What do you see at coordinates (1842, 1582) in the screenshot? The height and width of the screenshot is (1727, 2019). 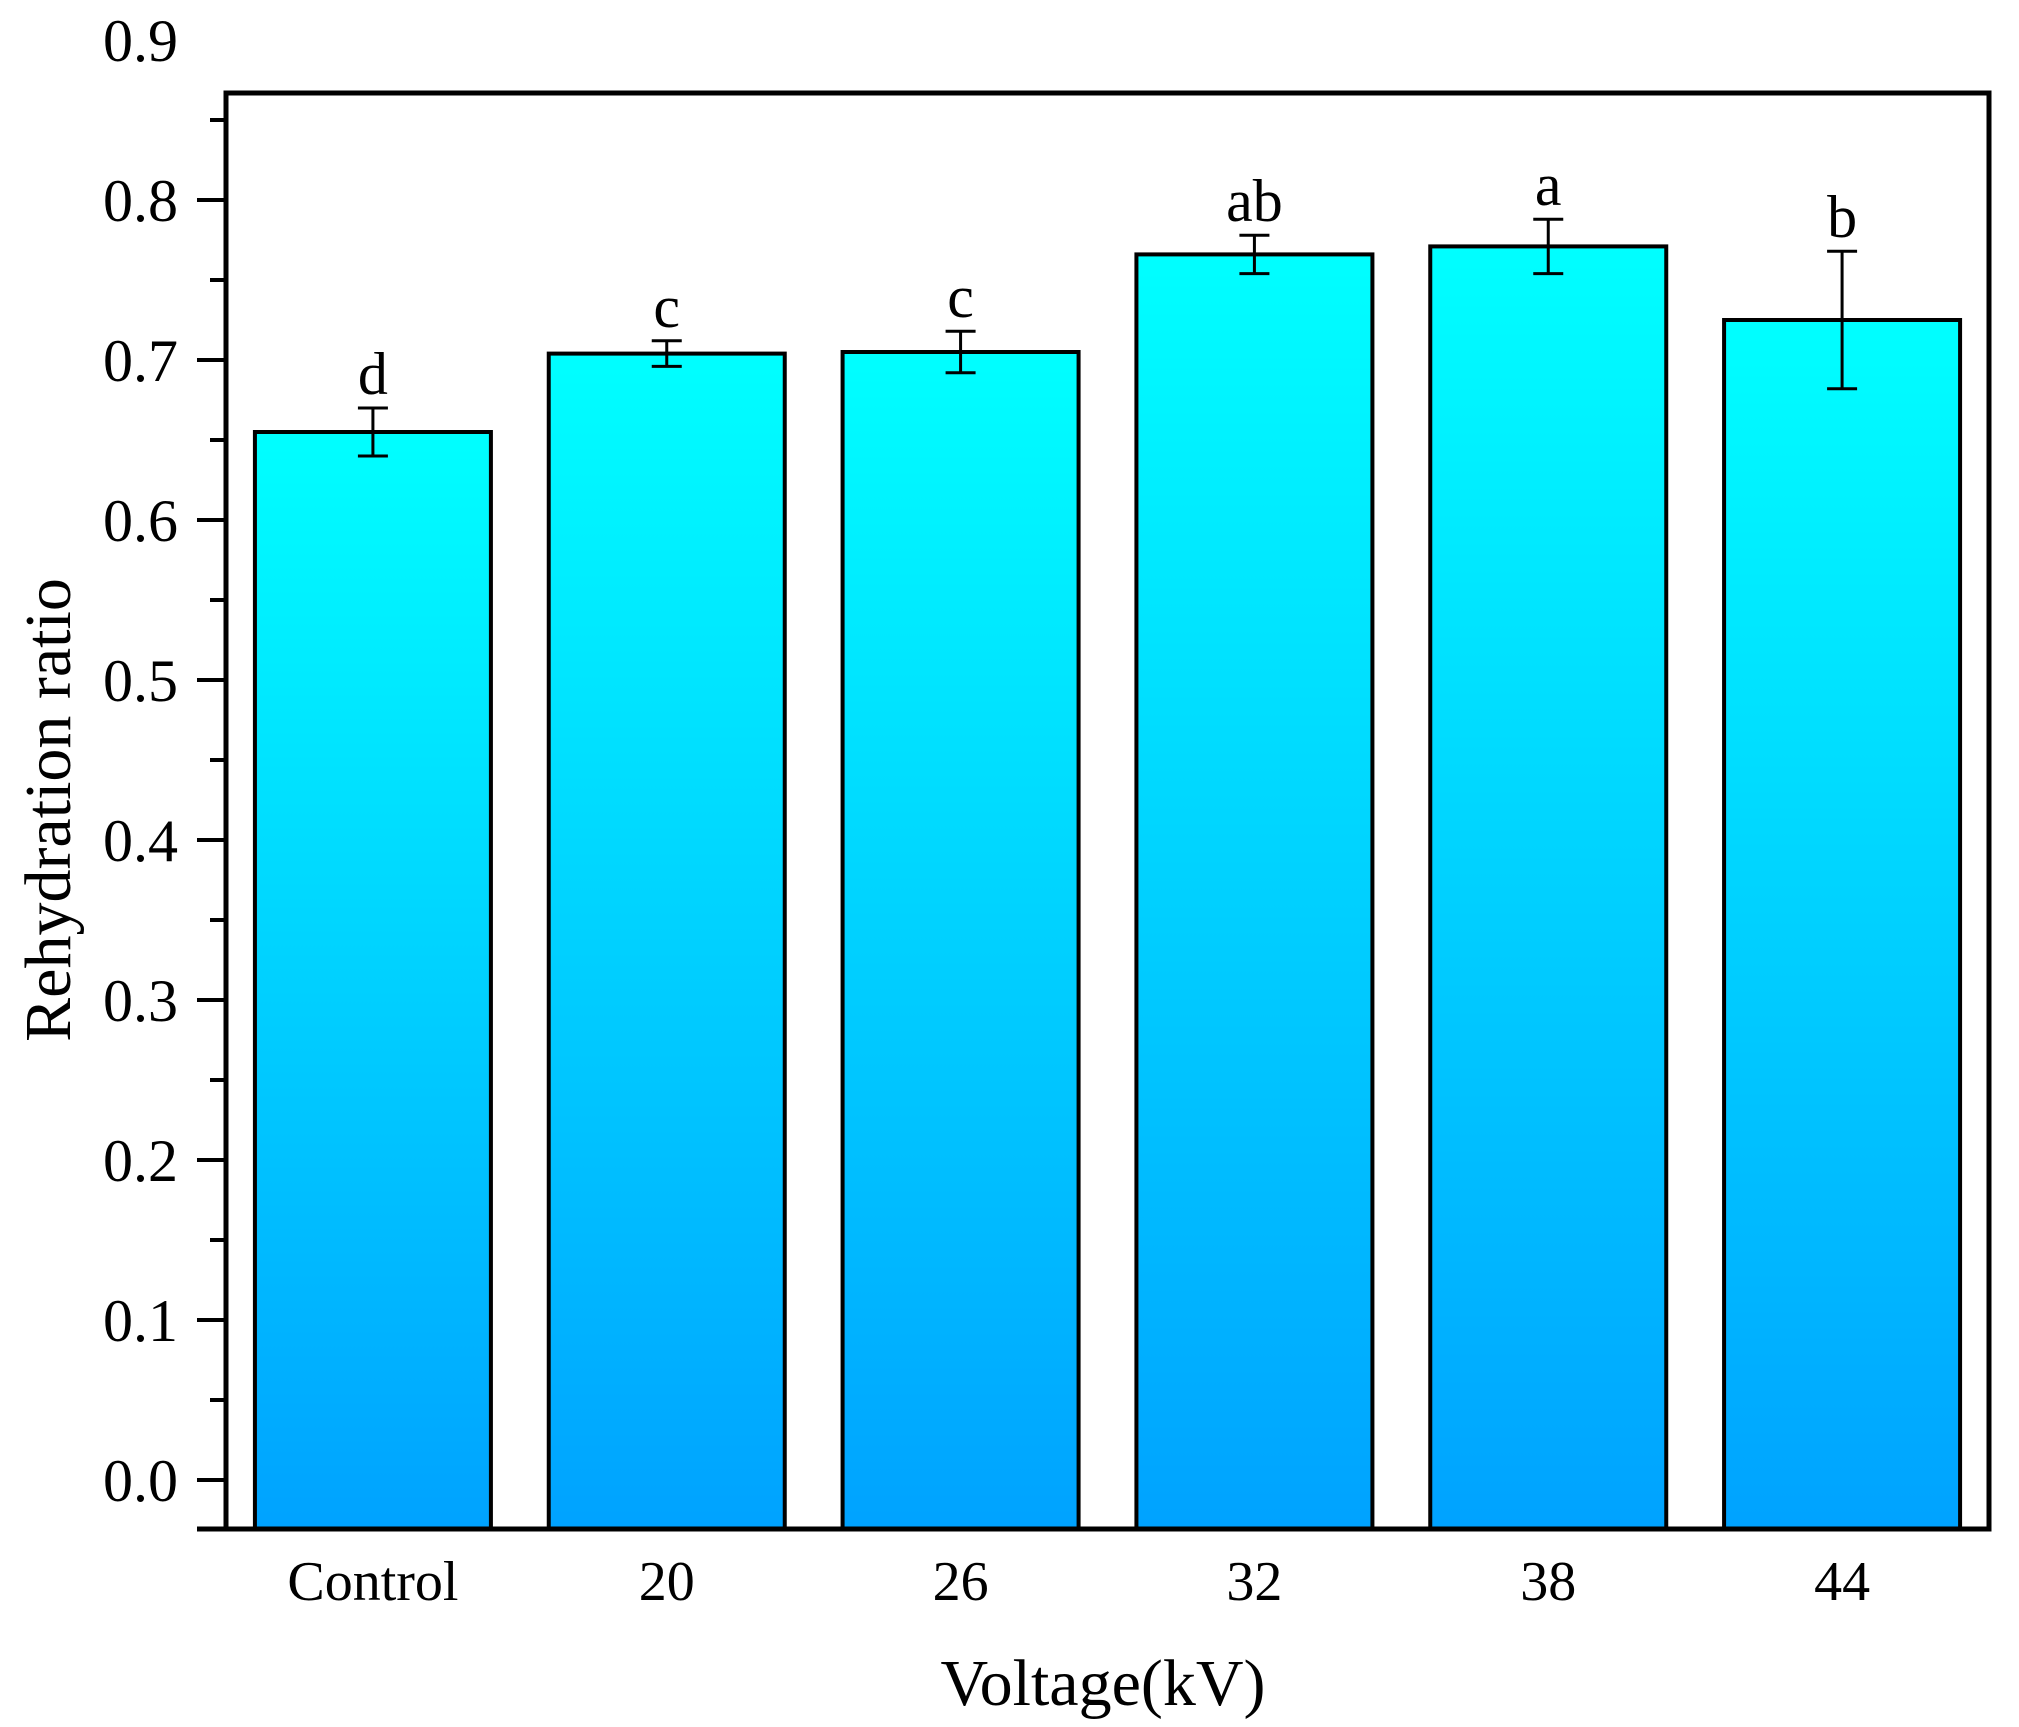 I see `x-tick-label: 44` at bounding box center [1842, 1582].